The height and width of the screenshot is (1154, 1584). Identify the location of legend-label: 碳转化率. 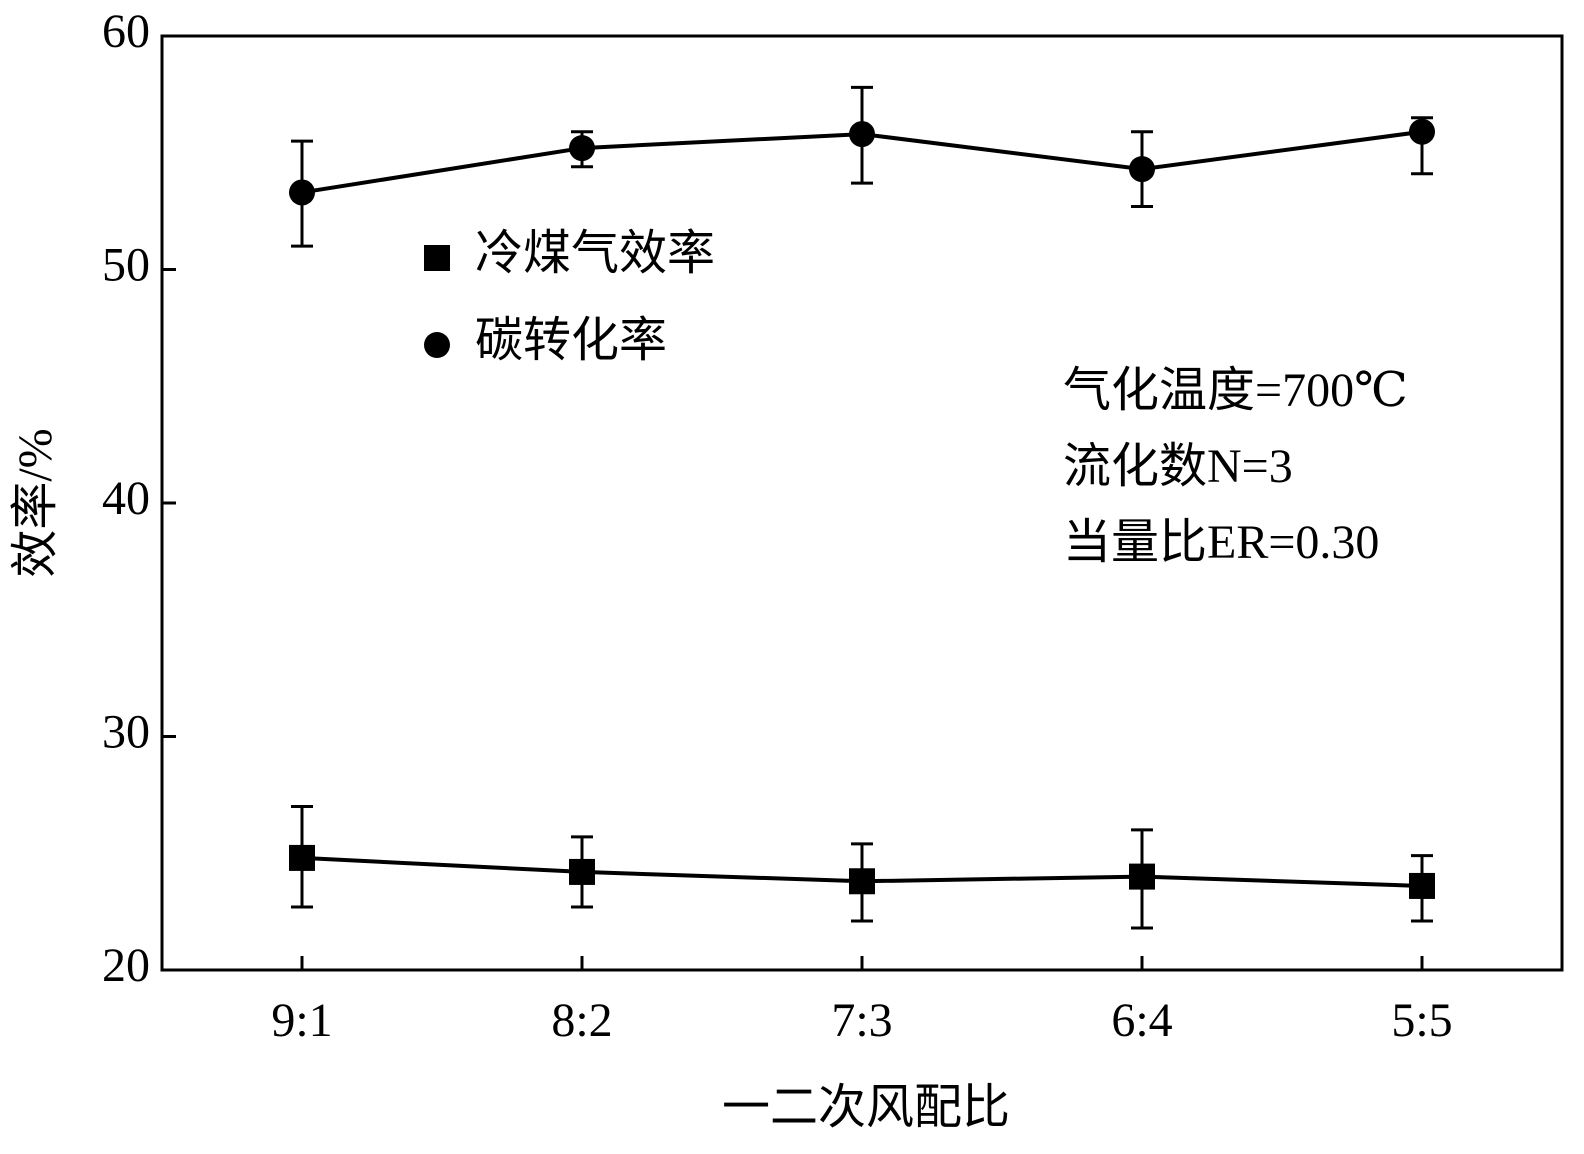
(571, 340).